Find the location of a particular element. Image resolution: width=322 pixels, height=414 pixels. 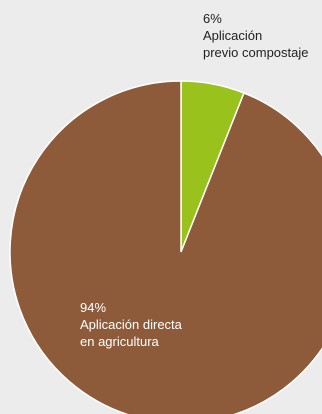

slice-text-compostaje-line1: Aplicación is located at coordinates (233, 35).